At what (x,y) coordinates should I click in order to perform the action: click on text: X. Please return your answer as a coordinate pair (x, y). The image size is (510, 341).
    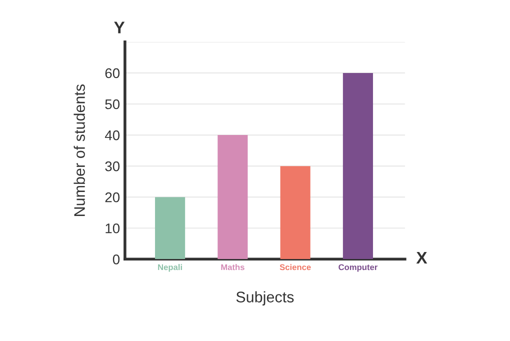
    Looking at the image, I should click on (422, 258).